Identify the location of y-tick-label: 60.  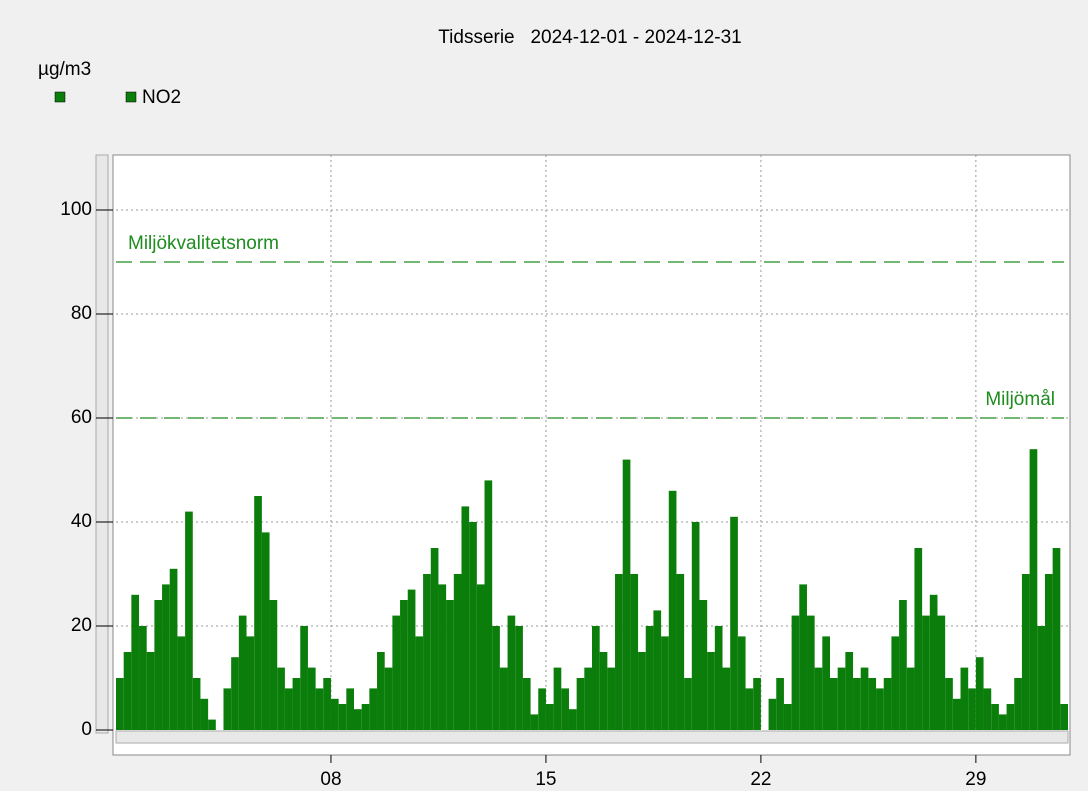
(81, 417).